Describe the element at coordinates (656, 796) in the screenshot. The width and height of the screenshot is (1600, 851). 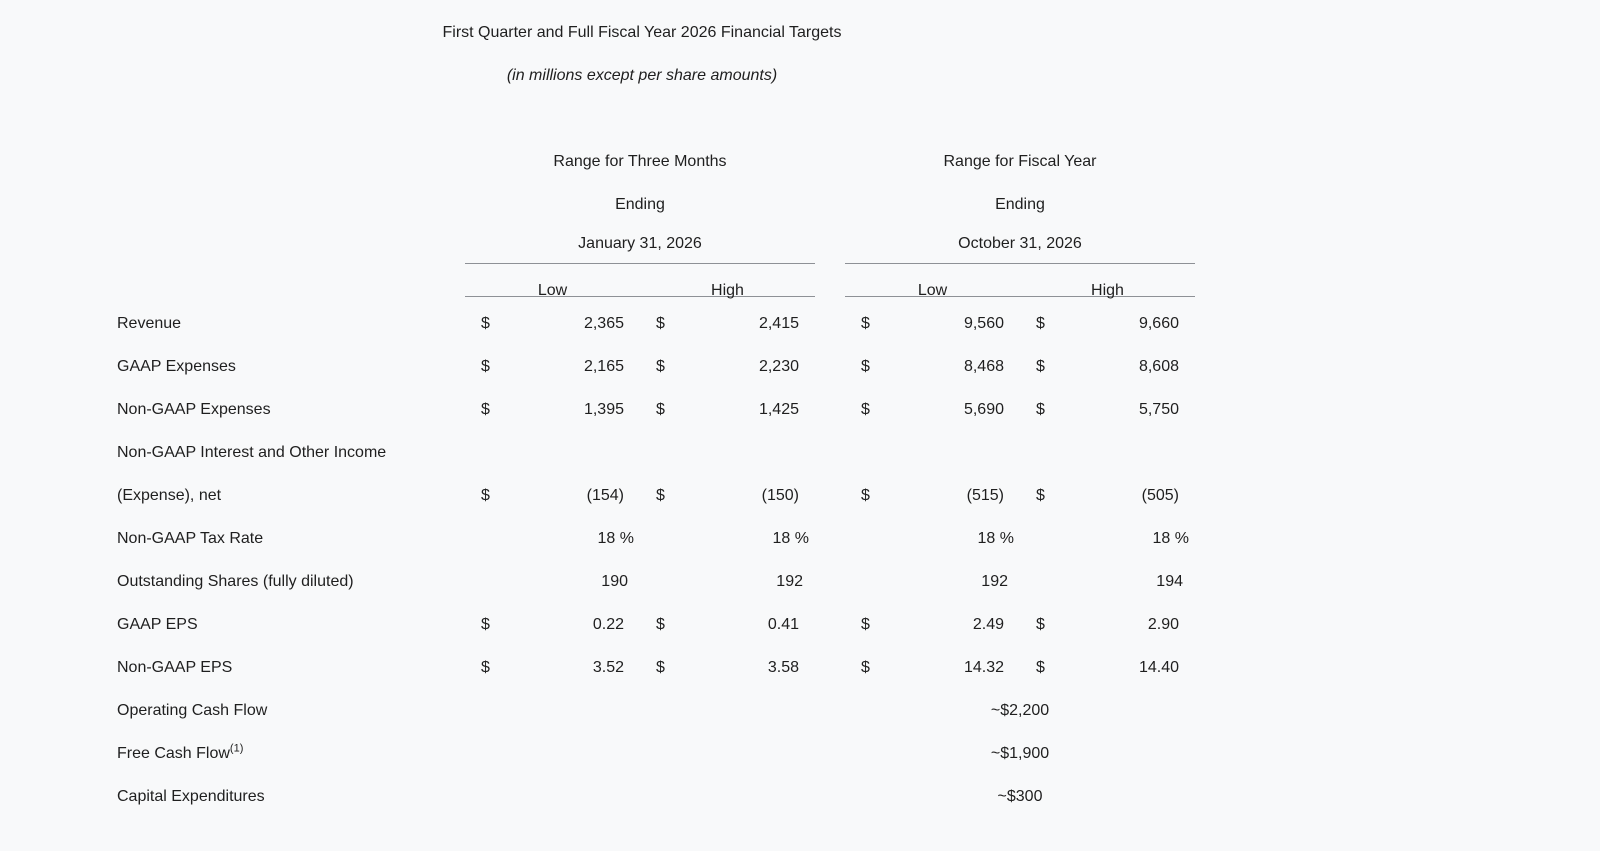
I see `table-row-capital-expenditures: Capital Expenditures ~$300` at that location.